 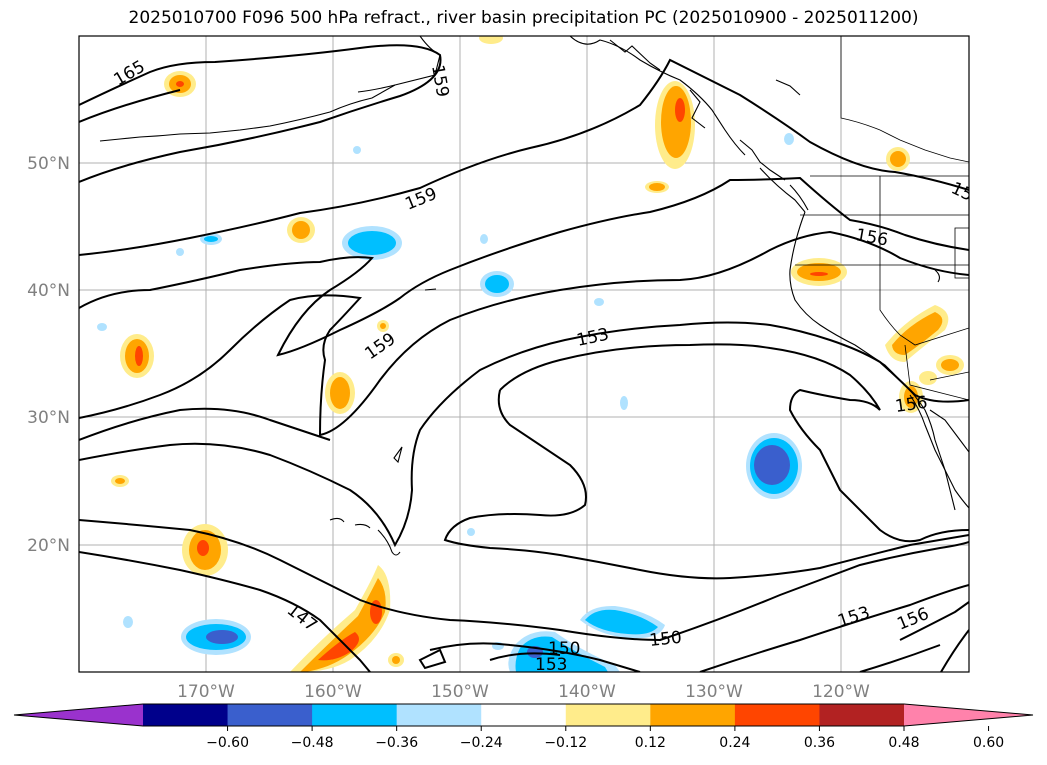 What do you see at coordinates (48, 164) in the screenshot?
I see `lat-label-50n: 50°N` at bounding box center [48, 164].